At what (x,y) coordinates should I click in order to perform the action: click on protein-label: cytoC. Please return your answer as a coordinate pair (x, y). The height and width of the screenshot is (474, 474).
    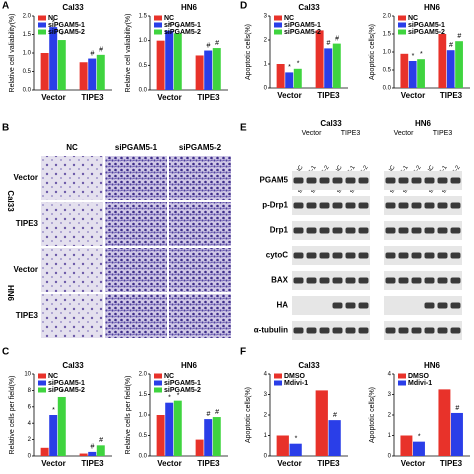
    Looking at the image, I should click on (277, 255).